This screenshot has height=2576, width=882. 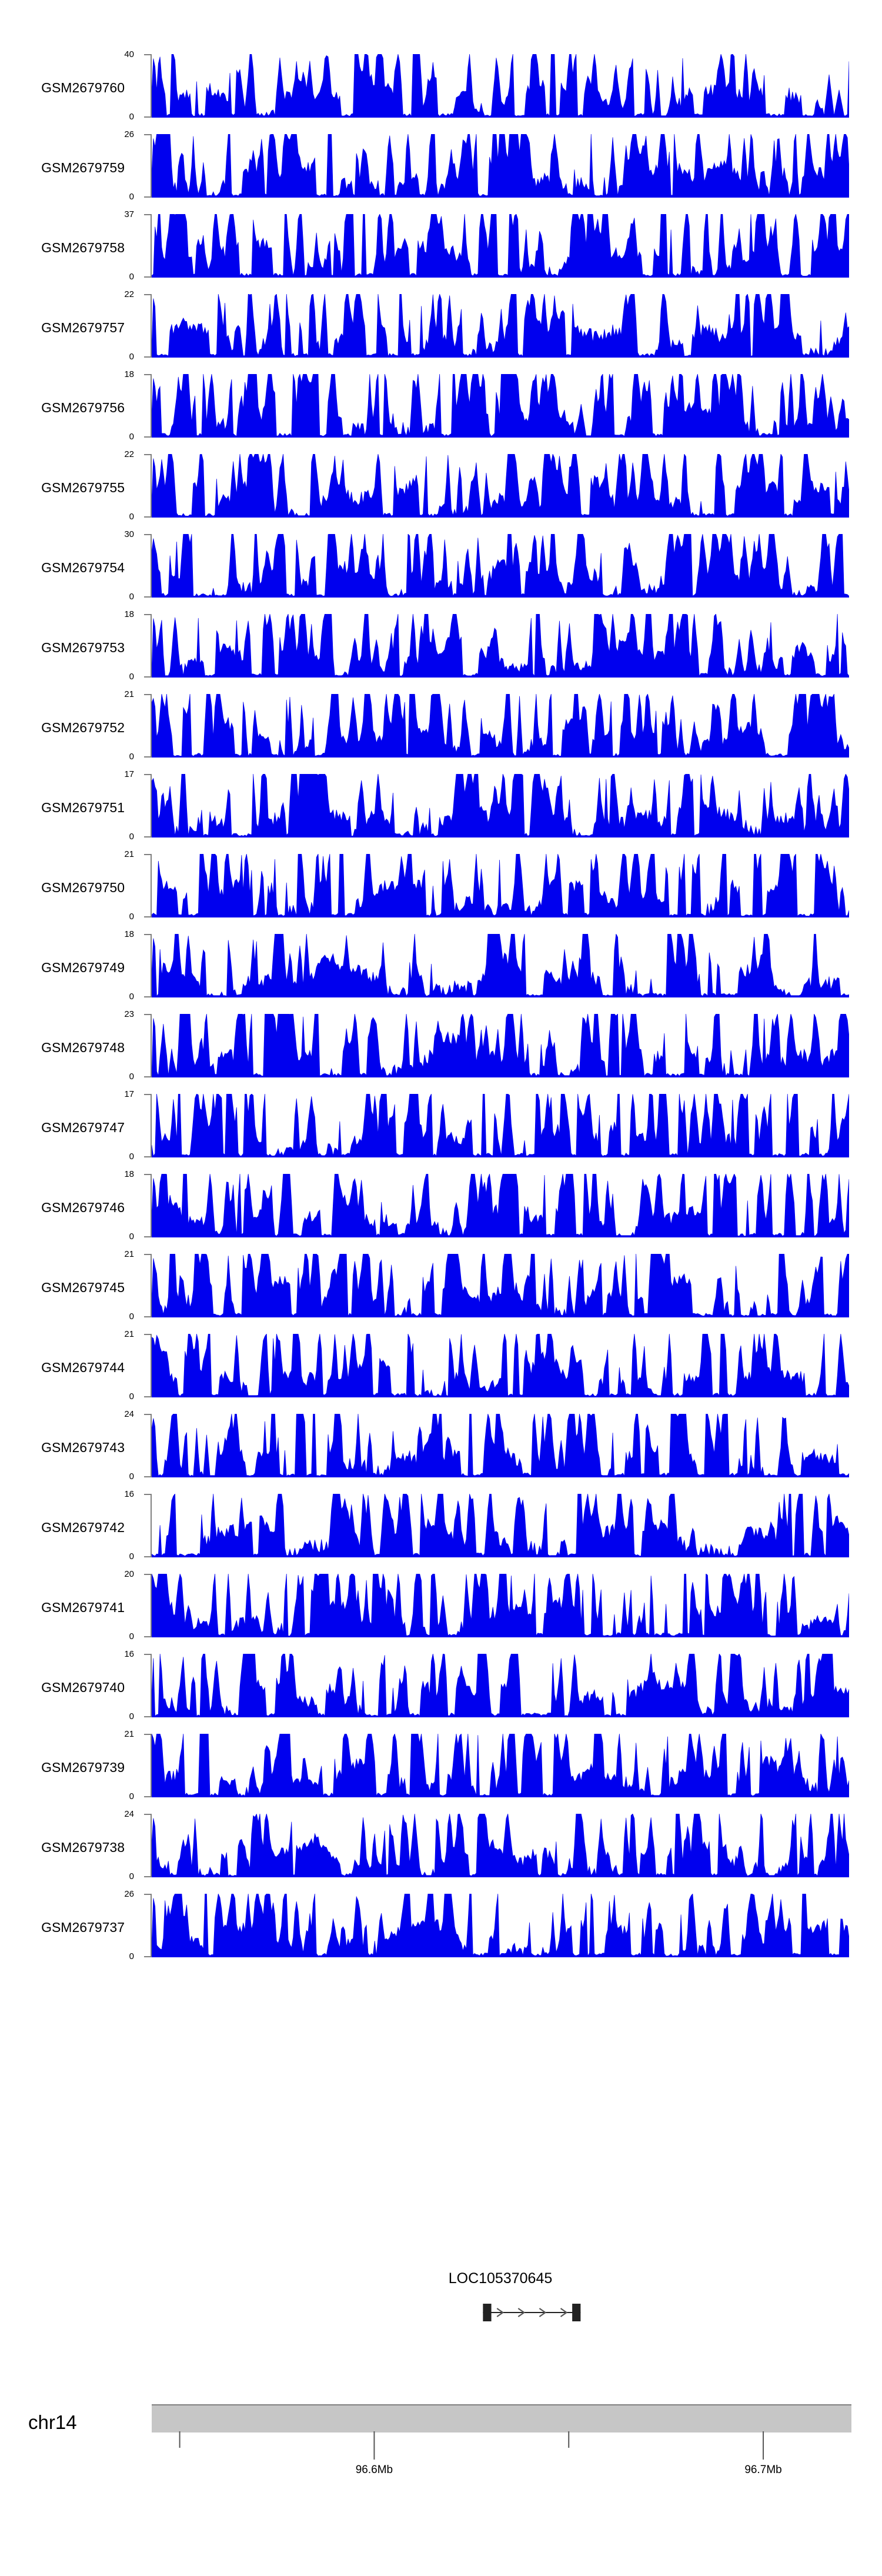 I want to click on y-axis-max-label: 20, so click(x=129, y=1574).